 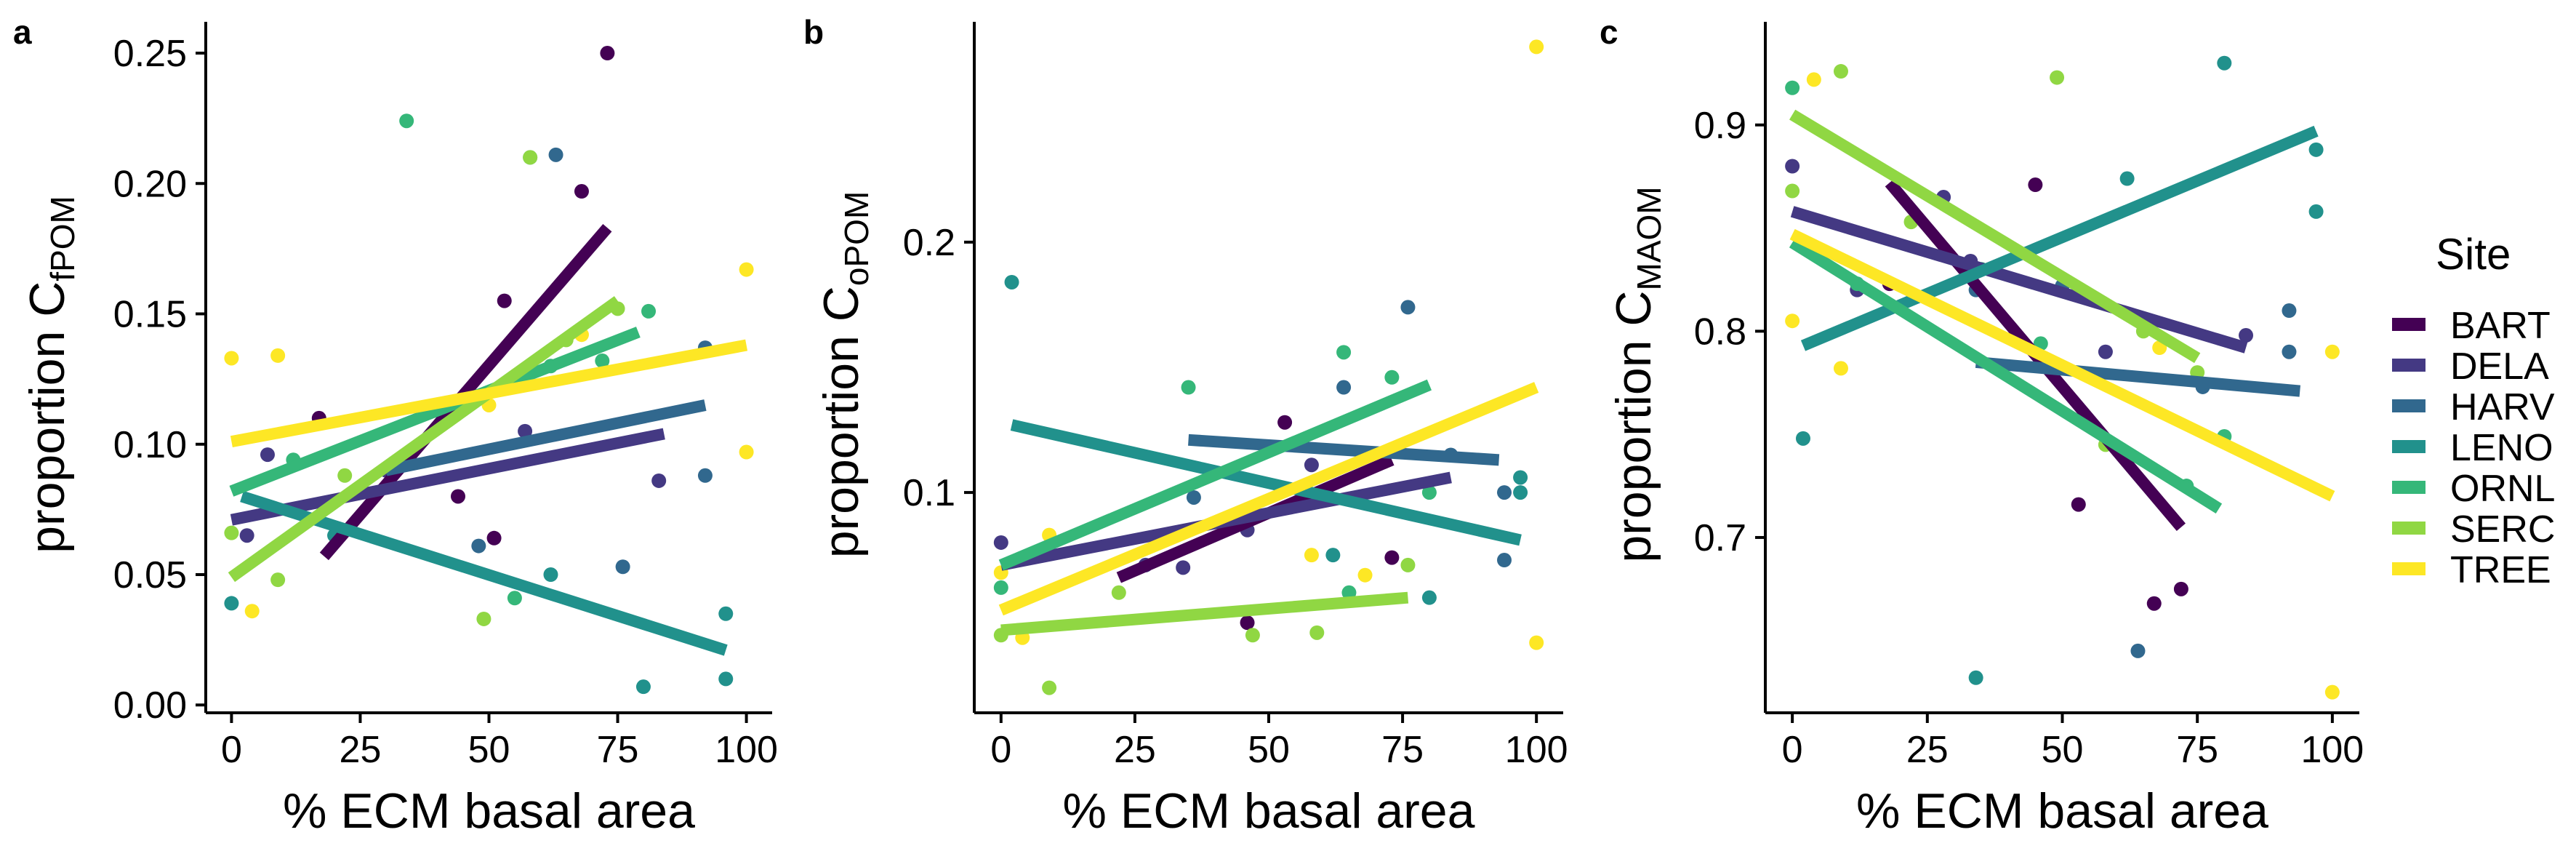 I want to click on panel-tag: c, so click(x=1609, y=32).